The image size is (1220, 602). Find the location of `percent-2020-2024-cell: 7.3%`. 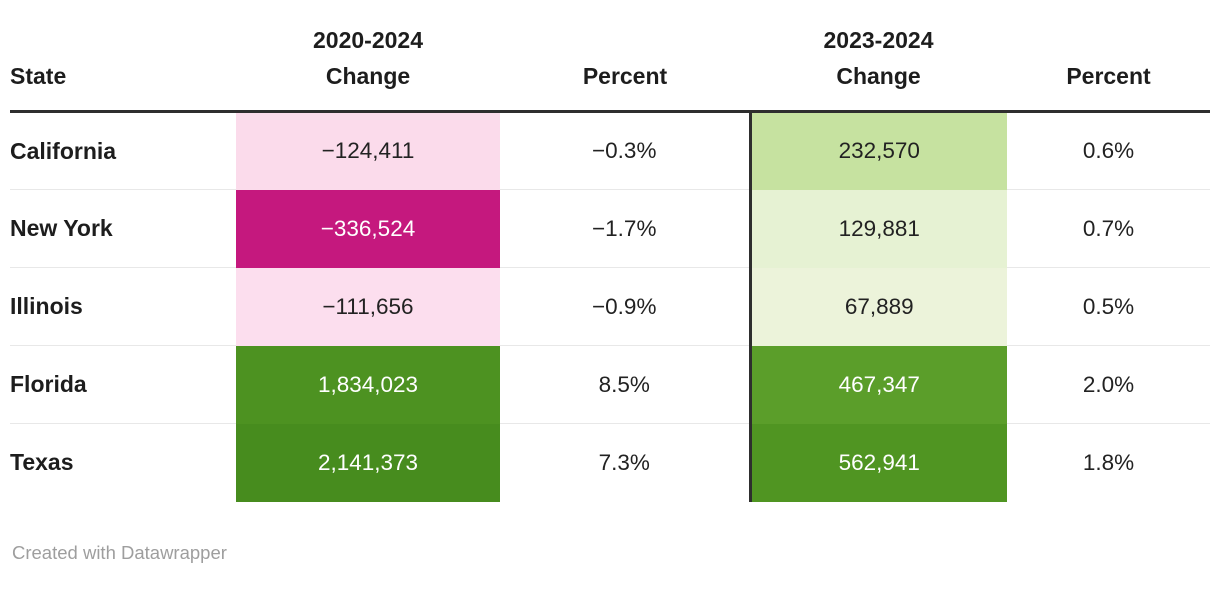

percent-2020-2024-cell: 7.3% is located at coordinates (625, 462).